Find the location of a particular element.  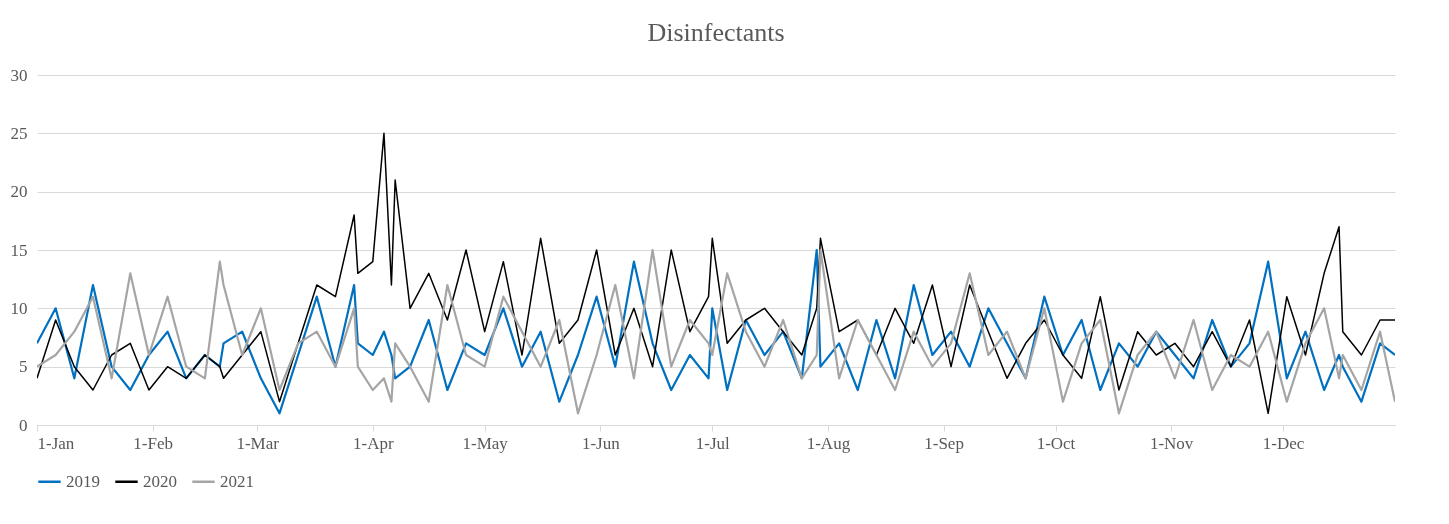

x-tick-label: 1-Sep is located at coordinates (944, 443).